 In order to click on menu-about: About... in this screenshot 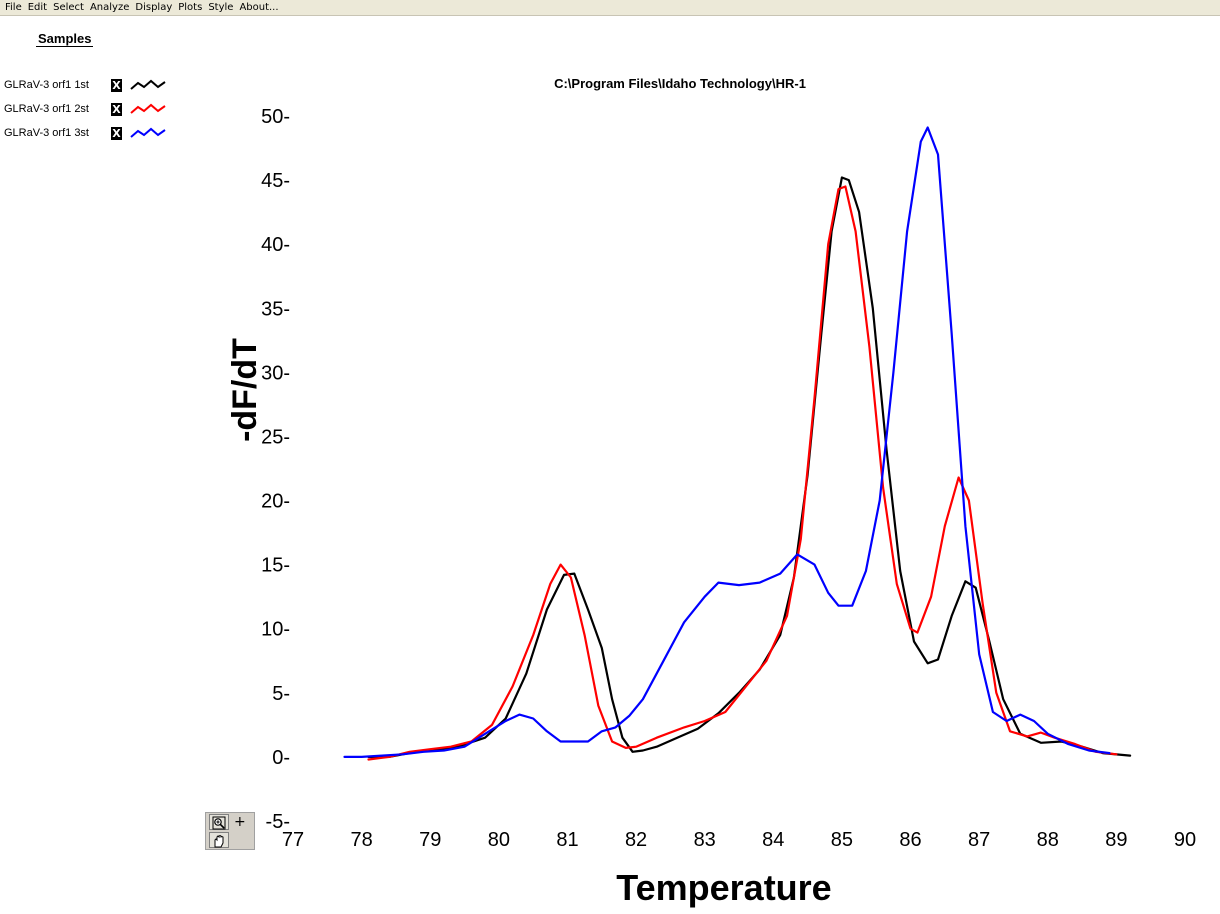, I will do `click(259, 7)`.